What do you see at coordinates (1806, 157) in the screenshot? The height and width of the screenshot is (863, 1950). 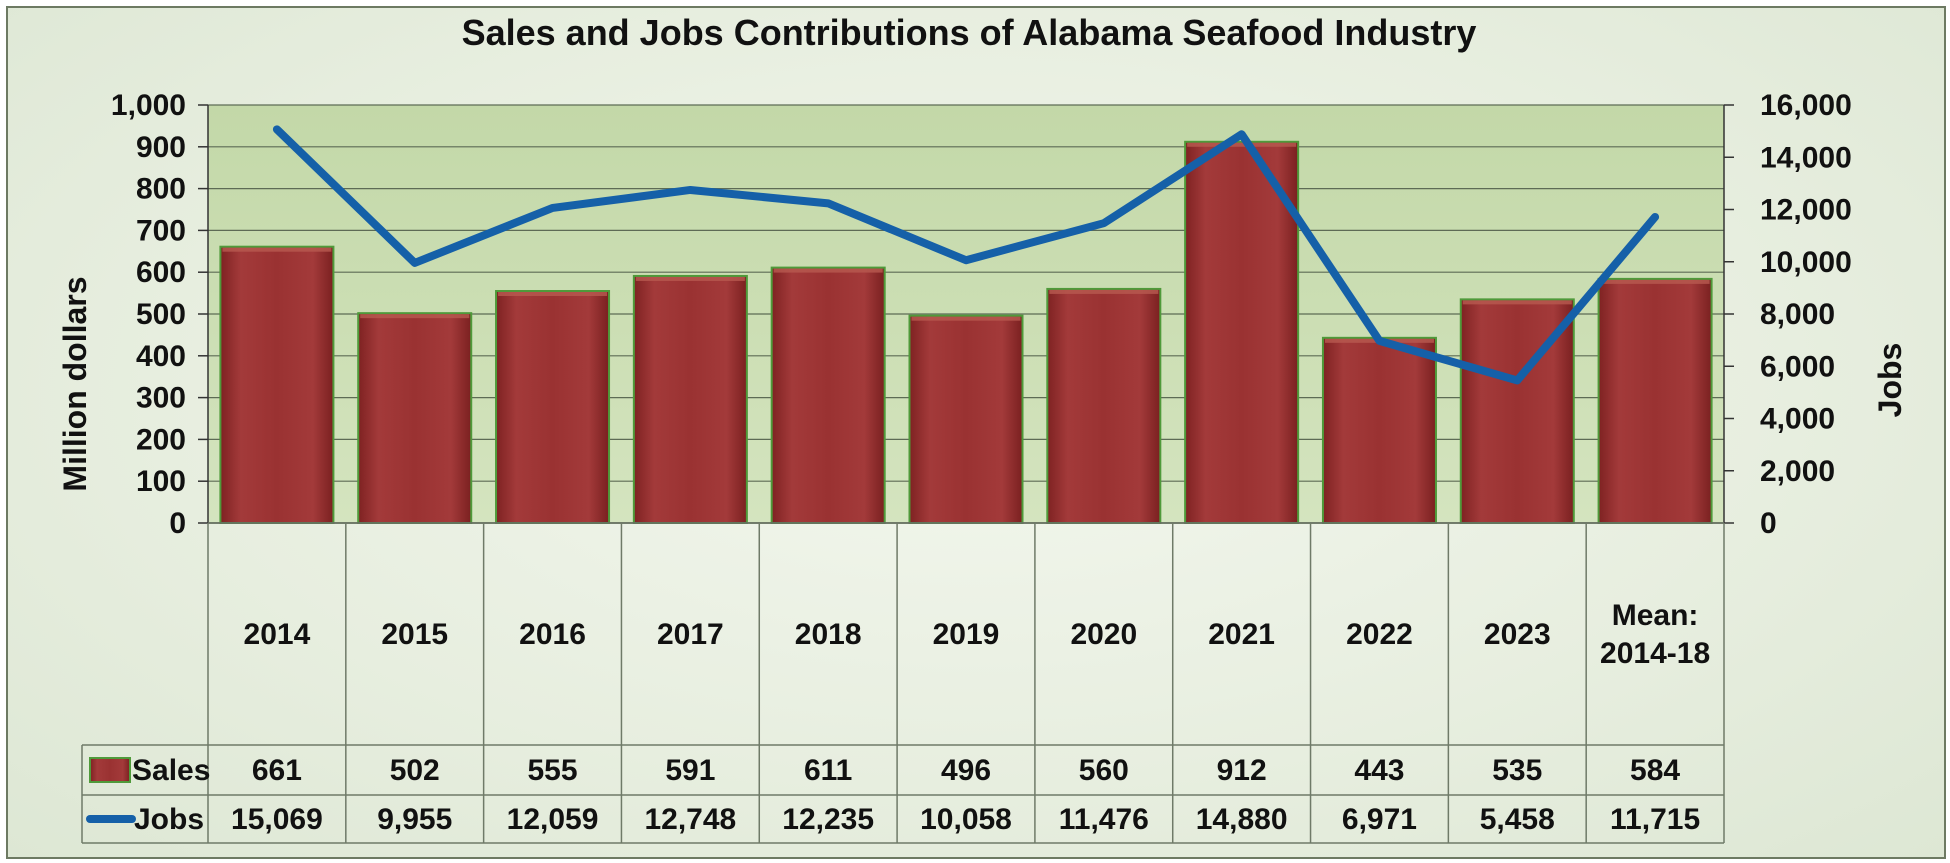 I see `y2-tick-label: 14,000` at bounding box center [1806, 157].